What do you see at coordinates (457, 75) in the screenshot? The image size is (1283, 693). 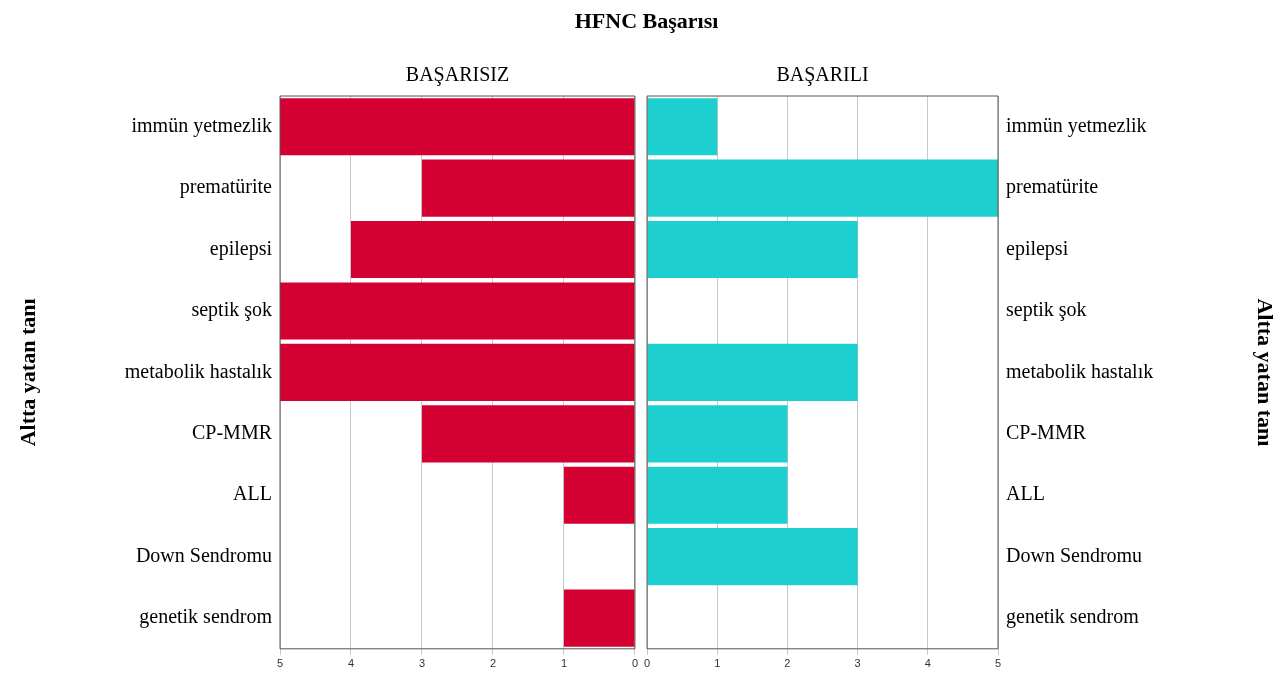 I see `chart-subtitle: BAŞARISIZ` at bounding box center [457, 75].